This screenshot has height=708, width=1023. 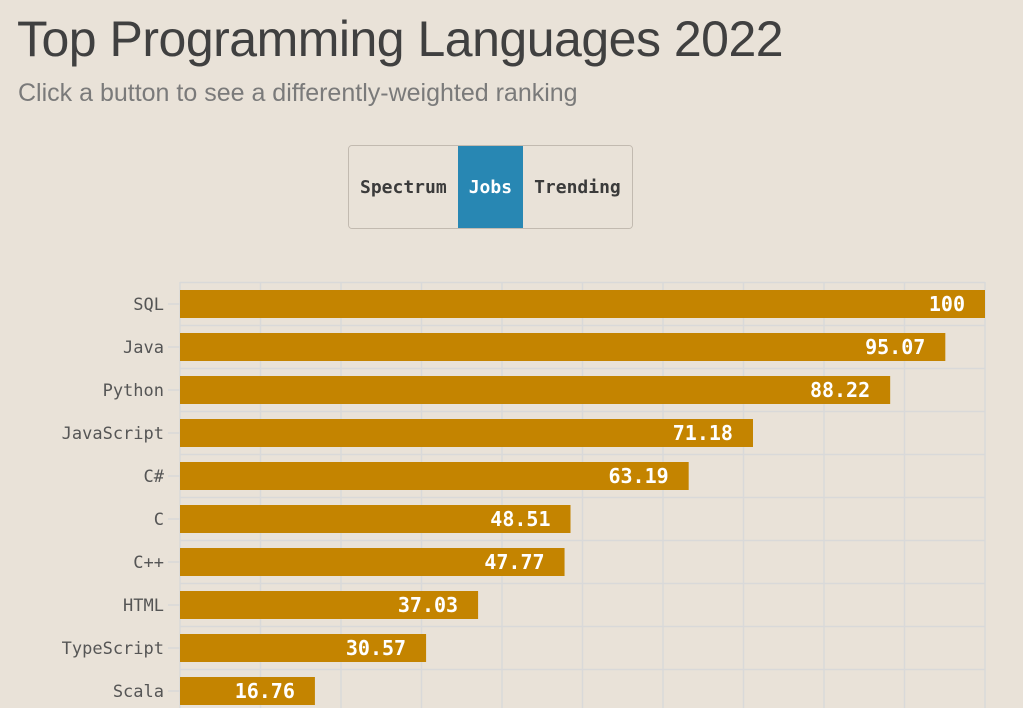 What do you see at coordinates (143, 606) in the screenshot?
I see `category-label: HTML` at bounding box center [143, 606].